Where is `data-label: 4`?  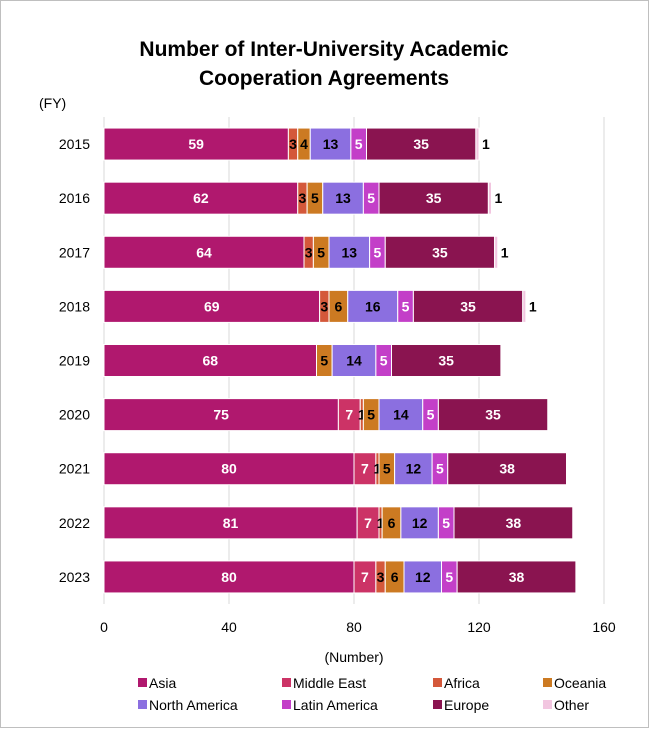 data-label: 4 is located at coordinates (304, 144).